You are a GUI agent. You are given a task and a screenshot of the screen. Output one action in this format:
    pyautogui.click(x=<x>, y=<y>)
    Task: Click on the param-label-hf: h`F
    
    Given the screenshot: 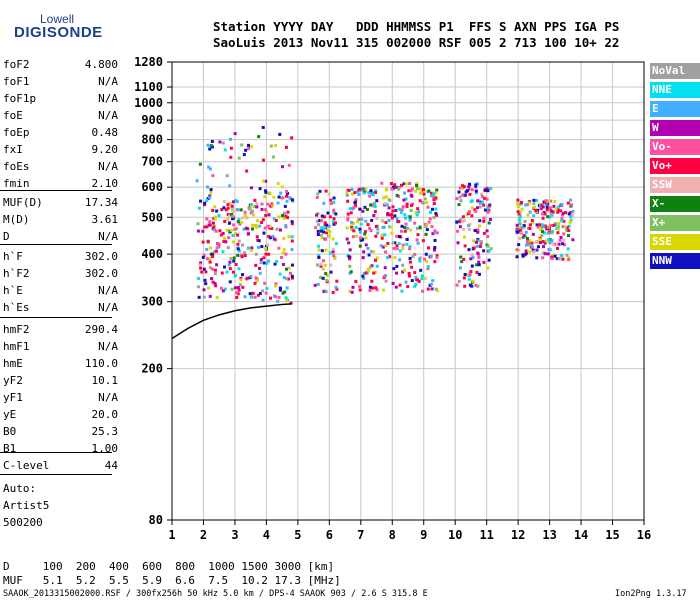 What is the action you would take?
    pyautogui.click(x=13, y=256)
    